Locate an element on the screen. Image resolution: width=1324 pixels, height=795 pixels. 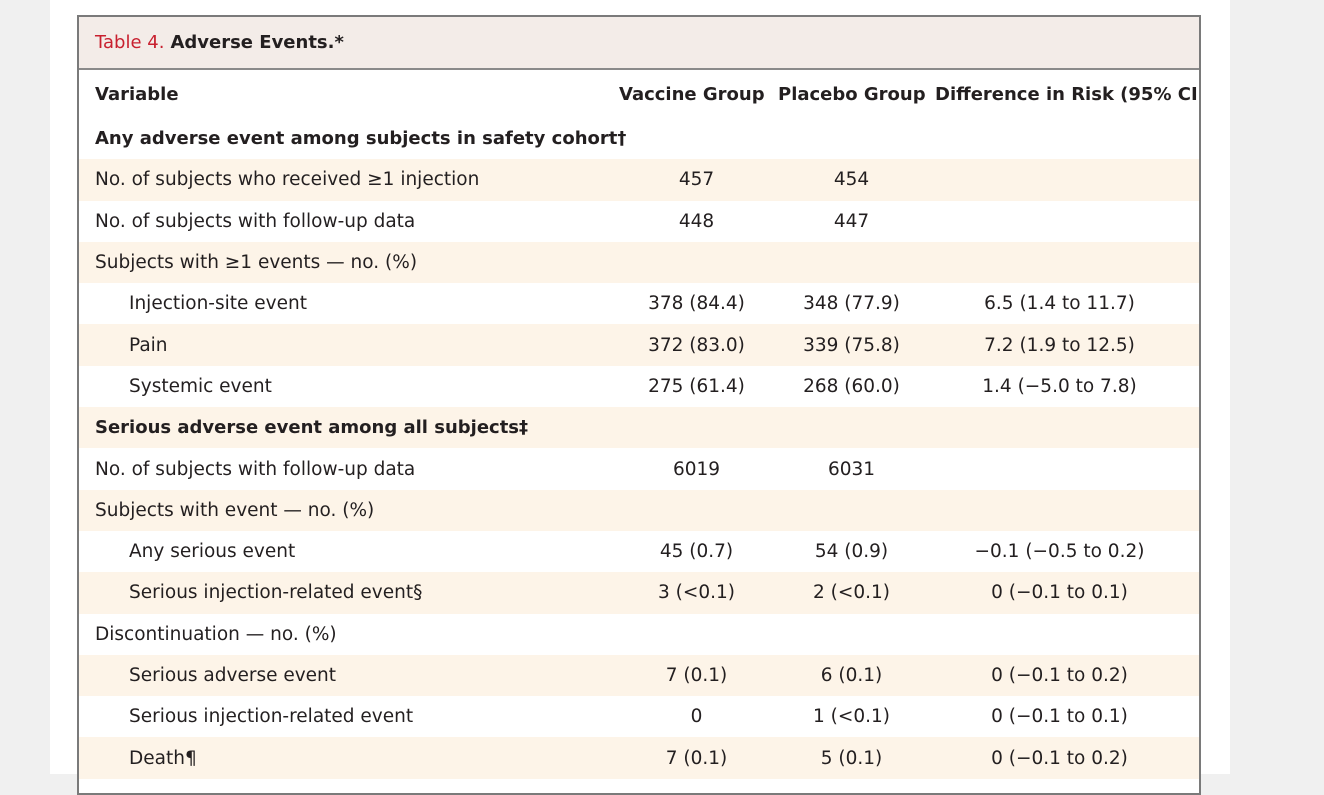
row-placebo-value: 2 (<0.1) is located at coordinates (851, 593).